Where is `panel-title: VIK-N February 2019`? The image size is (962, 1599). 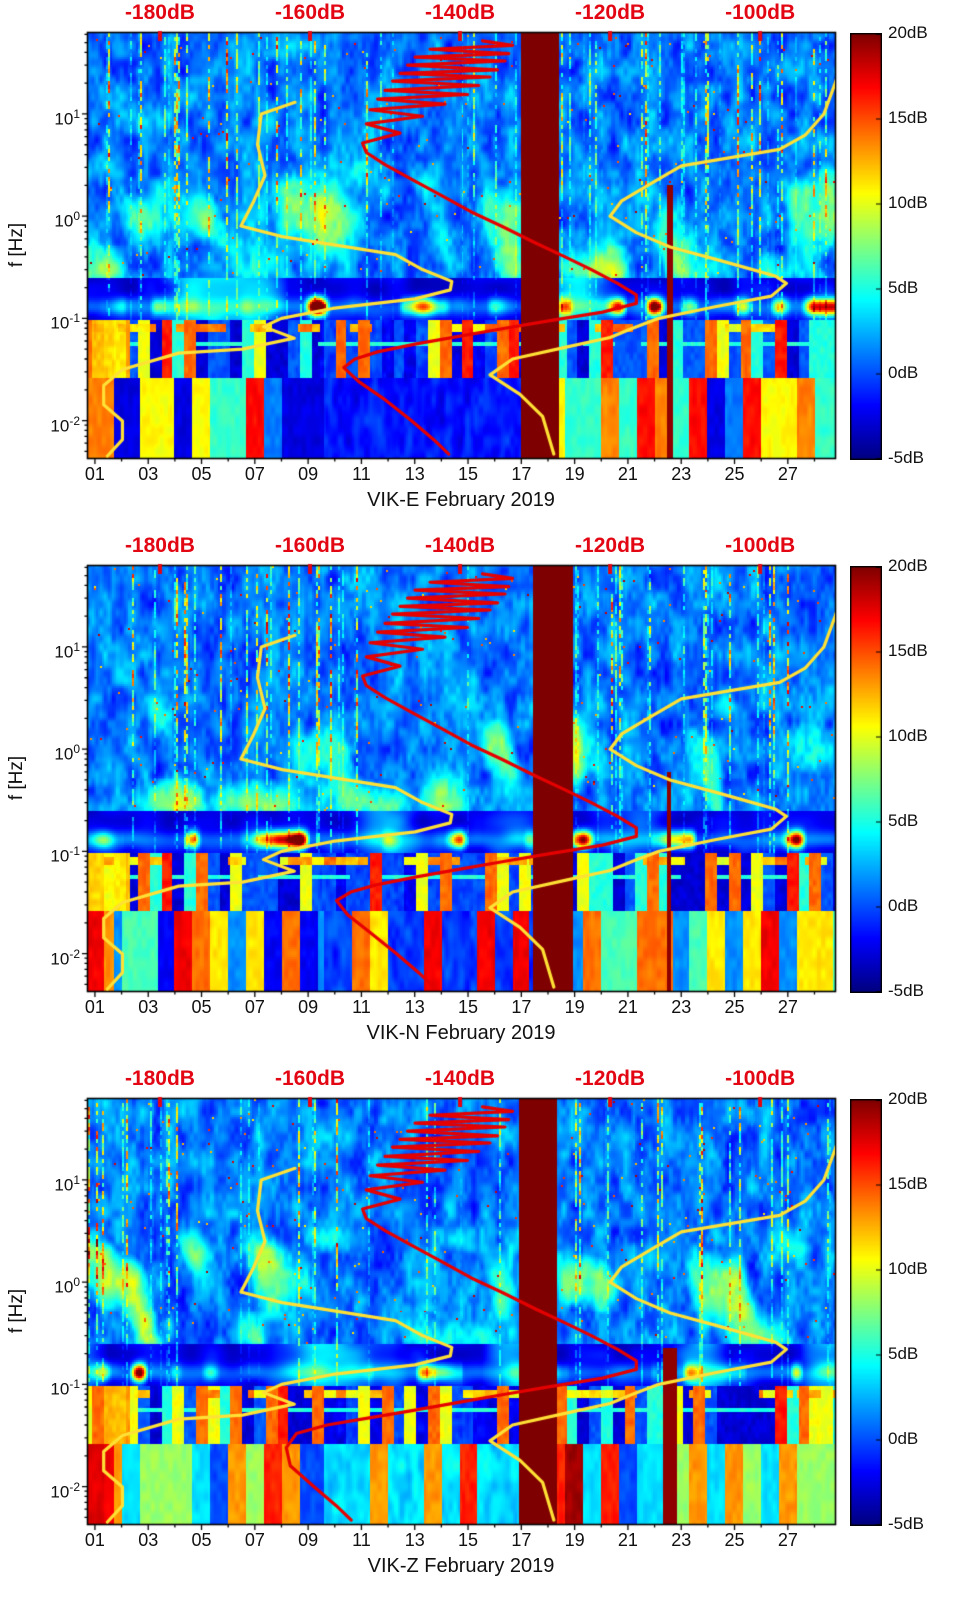
panel-title: VIK-N February 2019 is located at coordinates (461, 1033).